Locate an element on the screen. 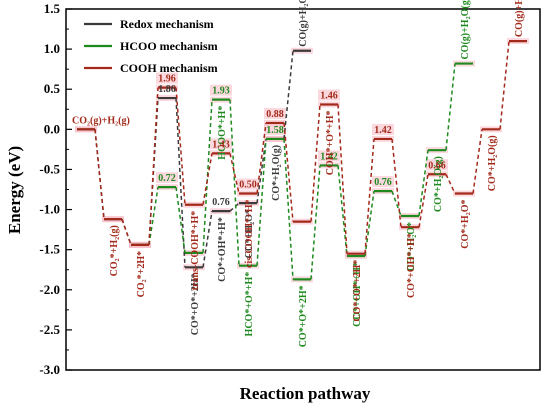 This screenshot has height=408, width=550. hcoo-value-label: 0.76 is located at coordinates (383, 182).